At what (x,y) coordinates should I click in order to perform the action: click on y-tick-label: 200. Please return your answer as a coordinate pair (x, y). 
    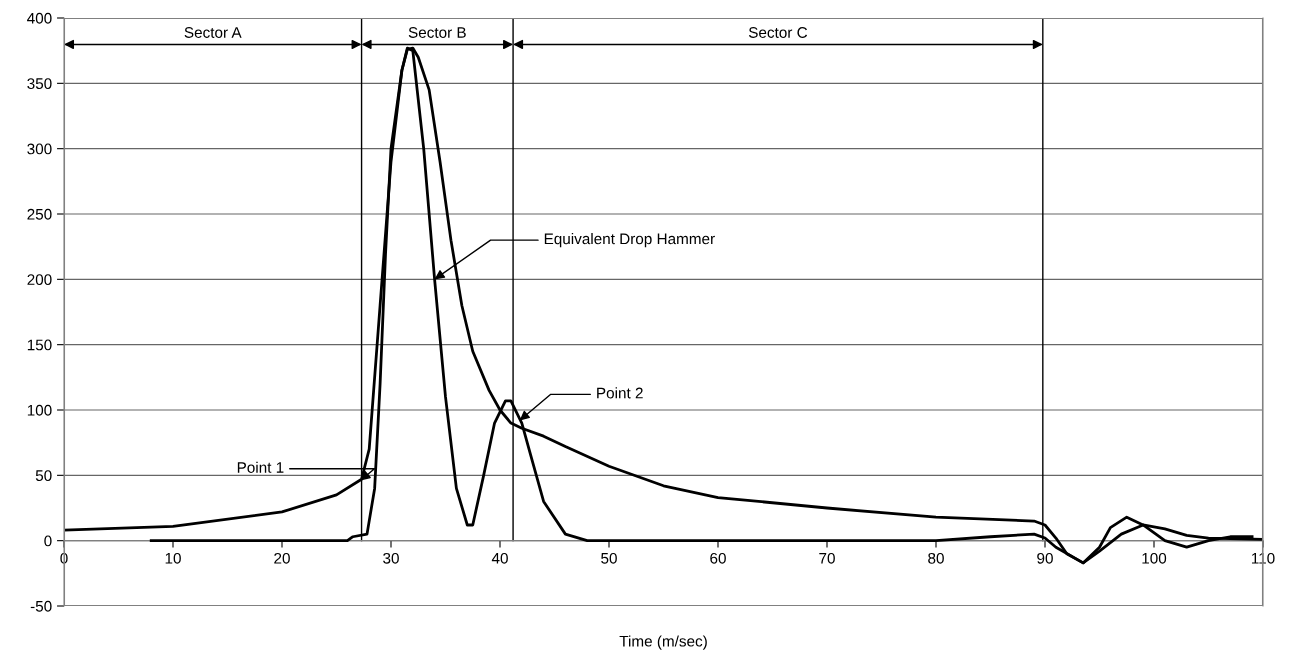
    Looking at the image, I should click on (39, 280).